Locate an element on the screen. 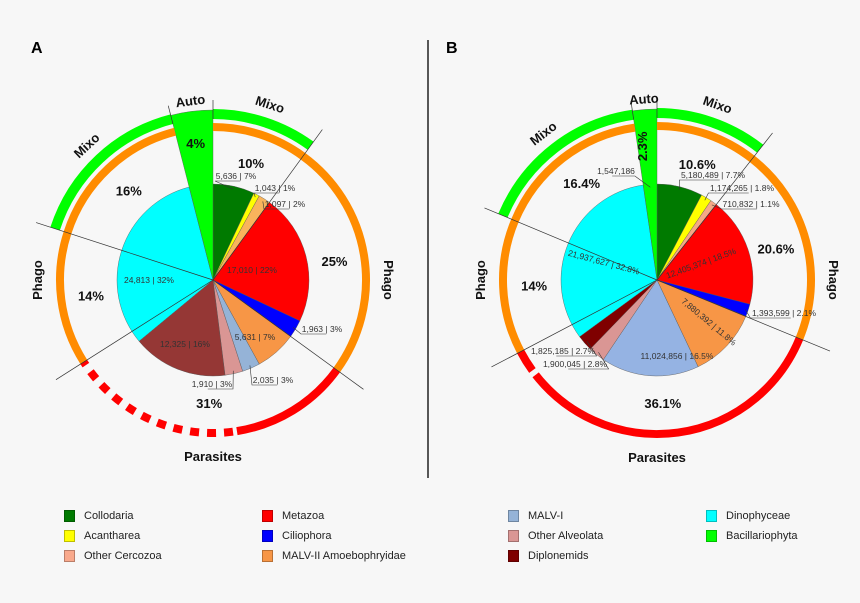 The width and height of the screenshot is (860, 603). group-pct-parasites: 36.1% is located at coordinates (662, 403).